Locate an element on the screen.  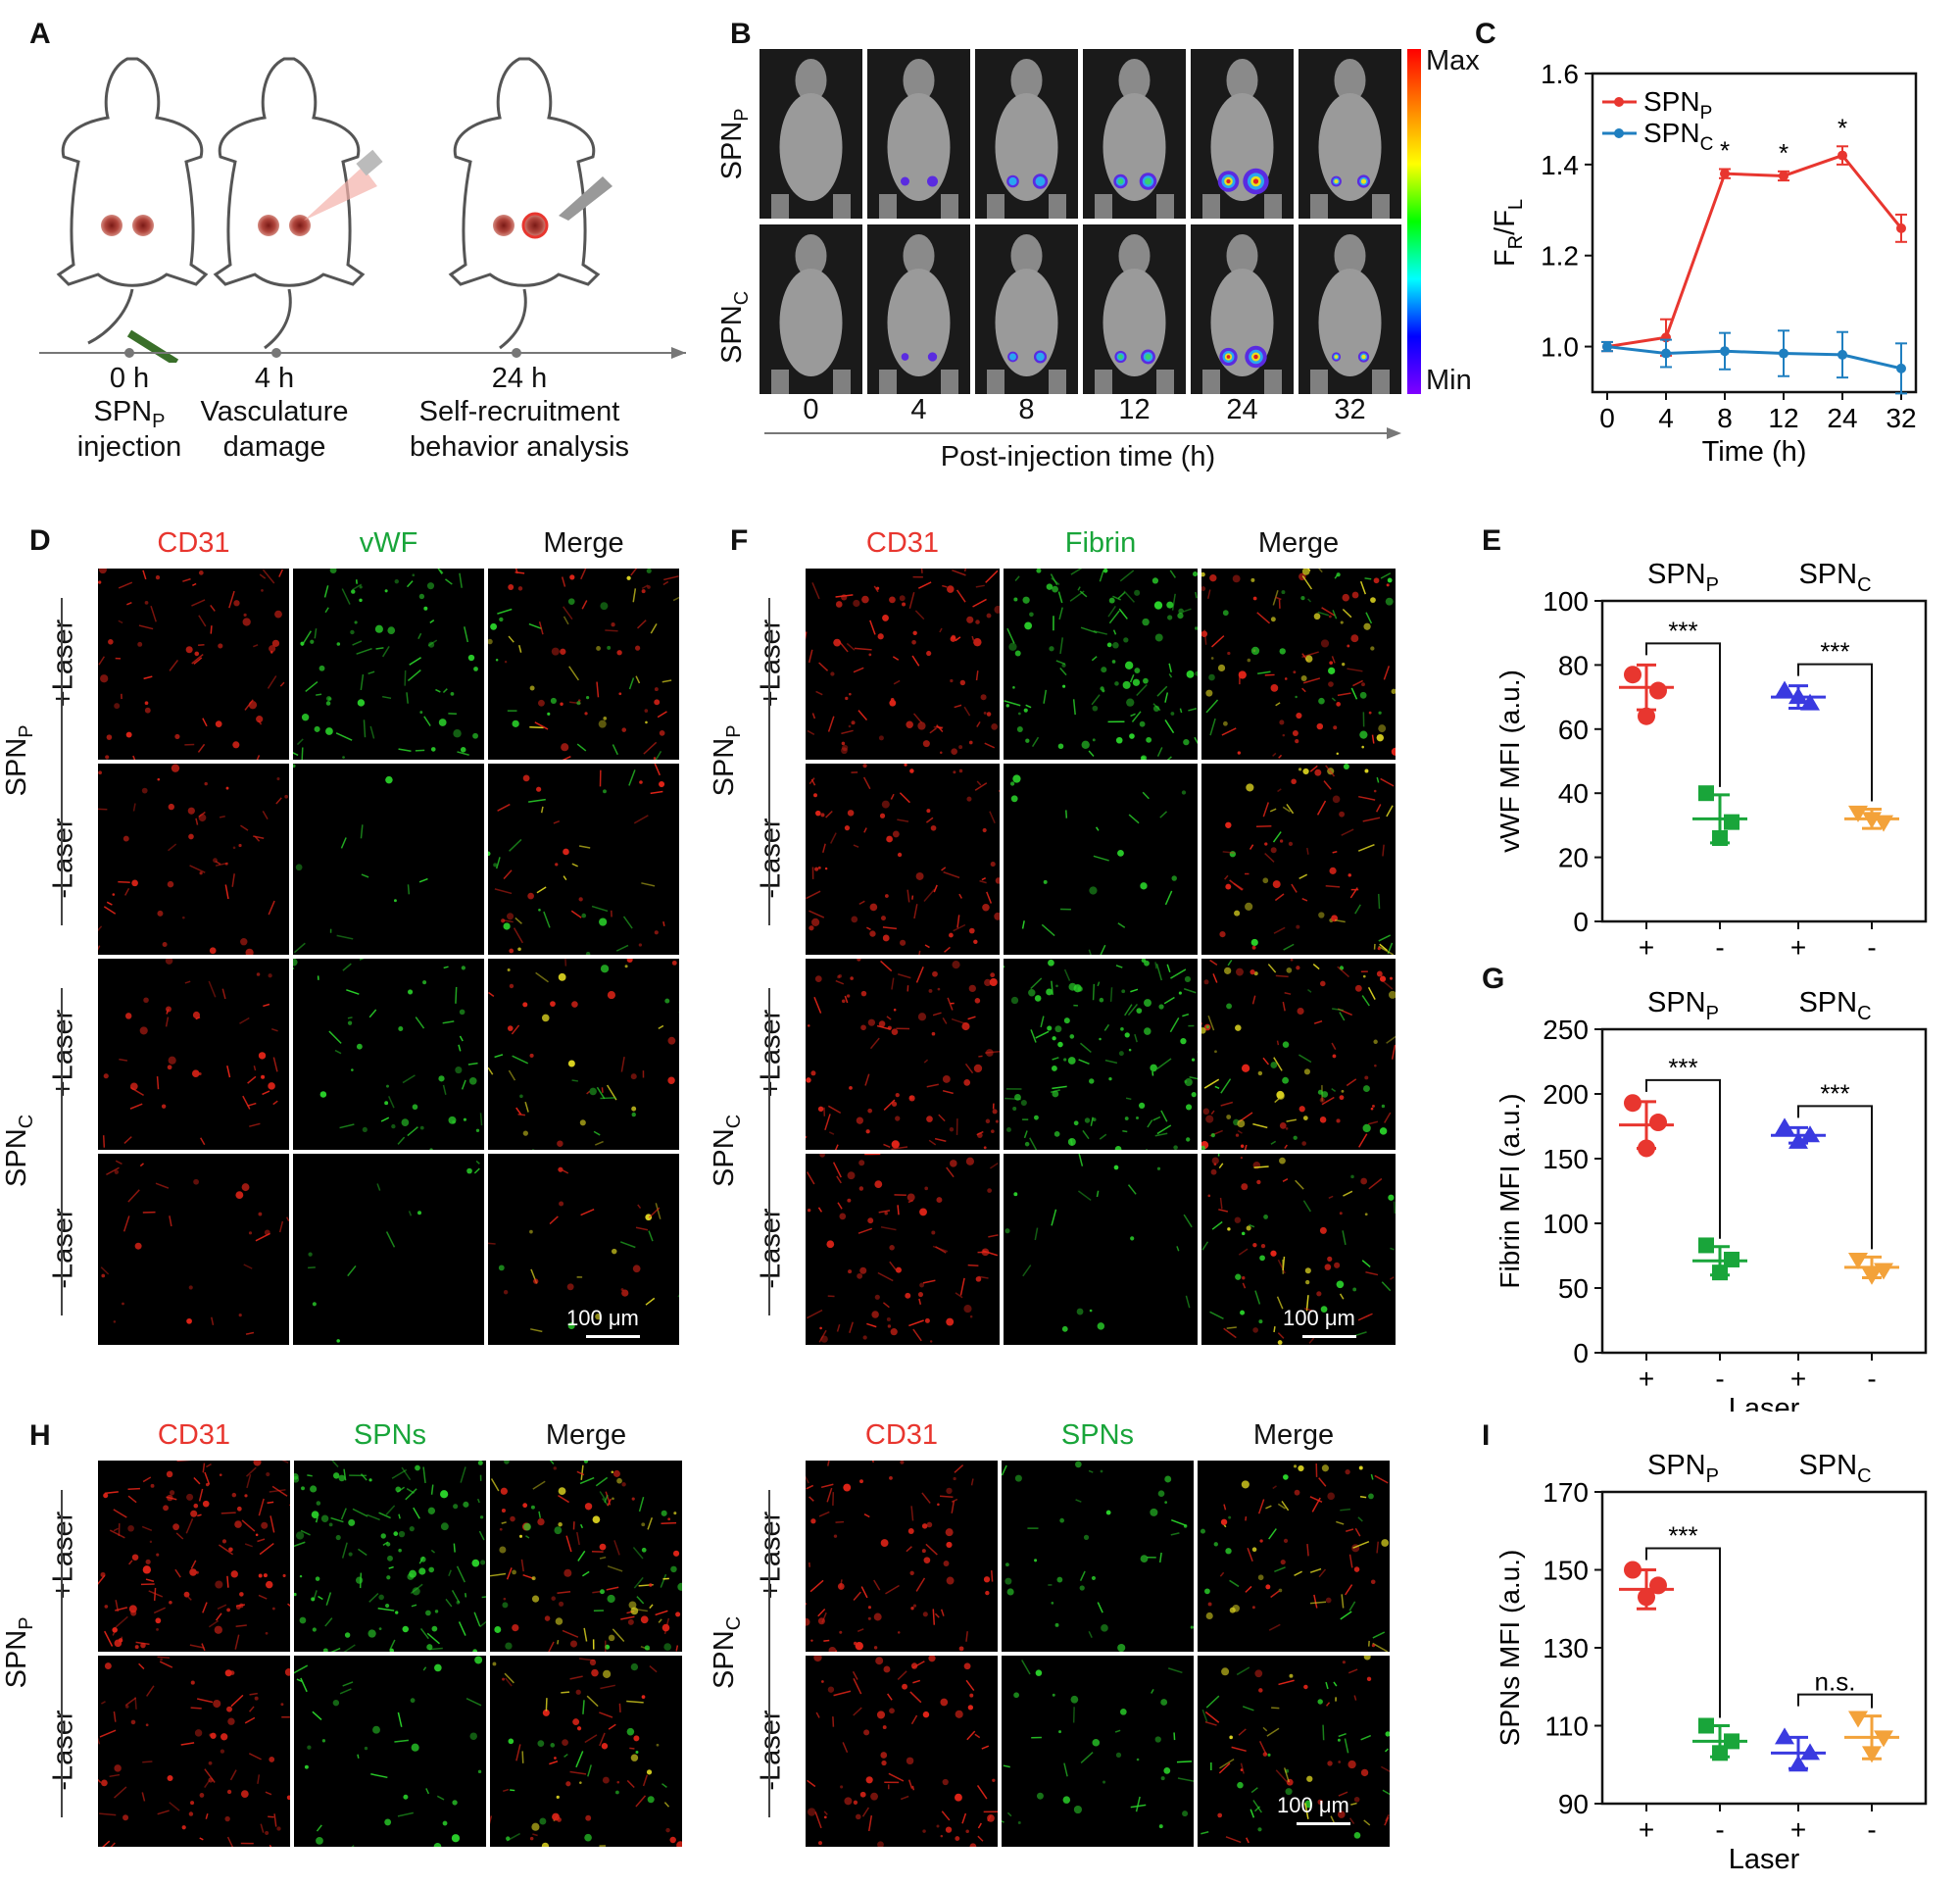
group-sub: C is located at coordinates (26, 1121).